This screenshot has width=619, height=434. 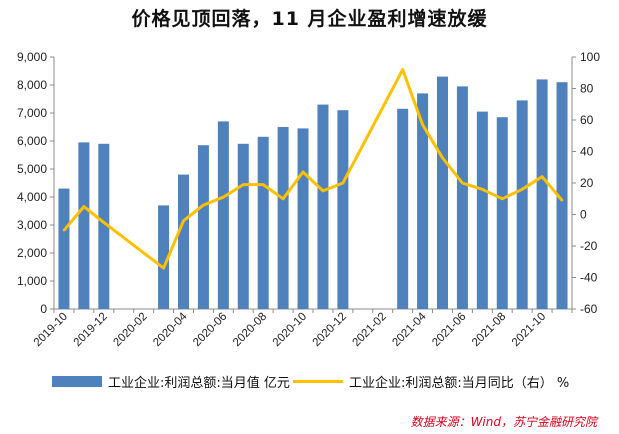 What do you see at coordinates (318, 381) in the screenshot?
I see `legend-swatch-line` at bounding box center [318, 381].